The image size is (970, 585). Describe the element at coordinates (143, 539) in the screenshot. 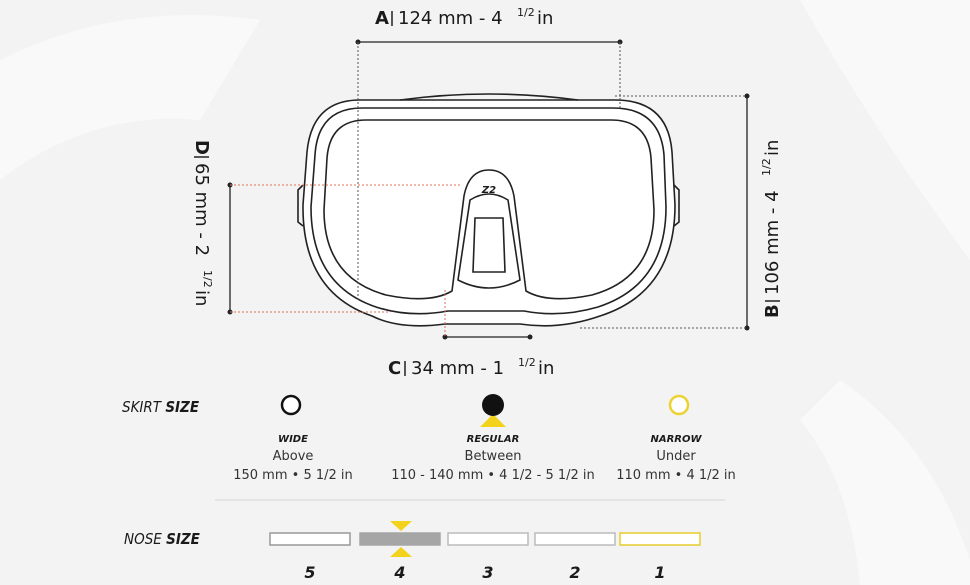

I see `title-light: NOSE` at that location.